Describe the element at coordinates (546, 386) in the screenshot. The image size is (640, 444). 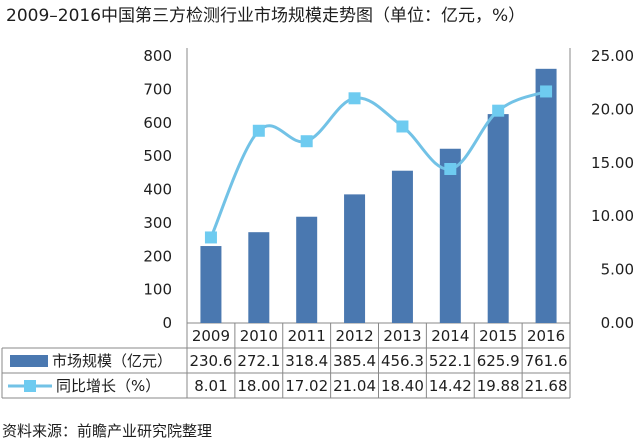
I see `growth-value-2016: 21.68` at that location.